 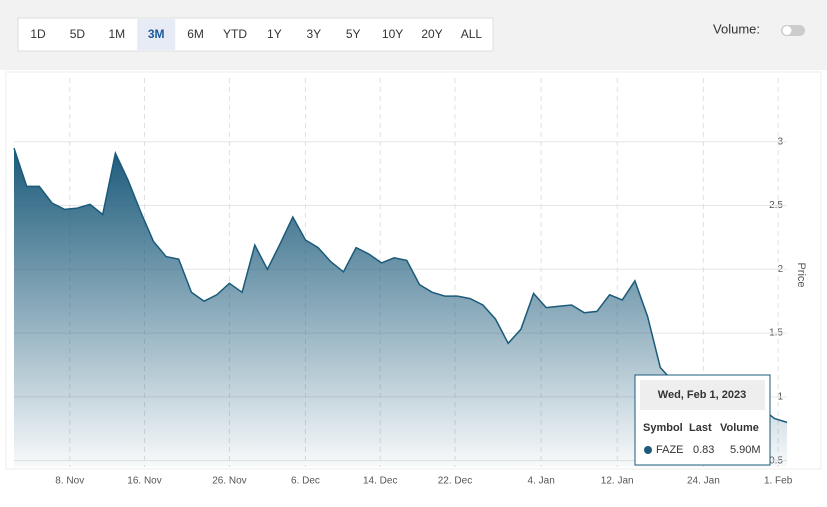 What do you see at coordinates (229, 481) in the screenshot?
I see `x-tick-label: 26. Nov` at bounding box center [229, 481].